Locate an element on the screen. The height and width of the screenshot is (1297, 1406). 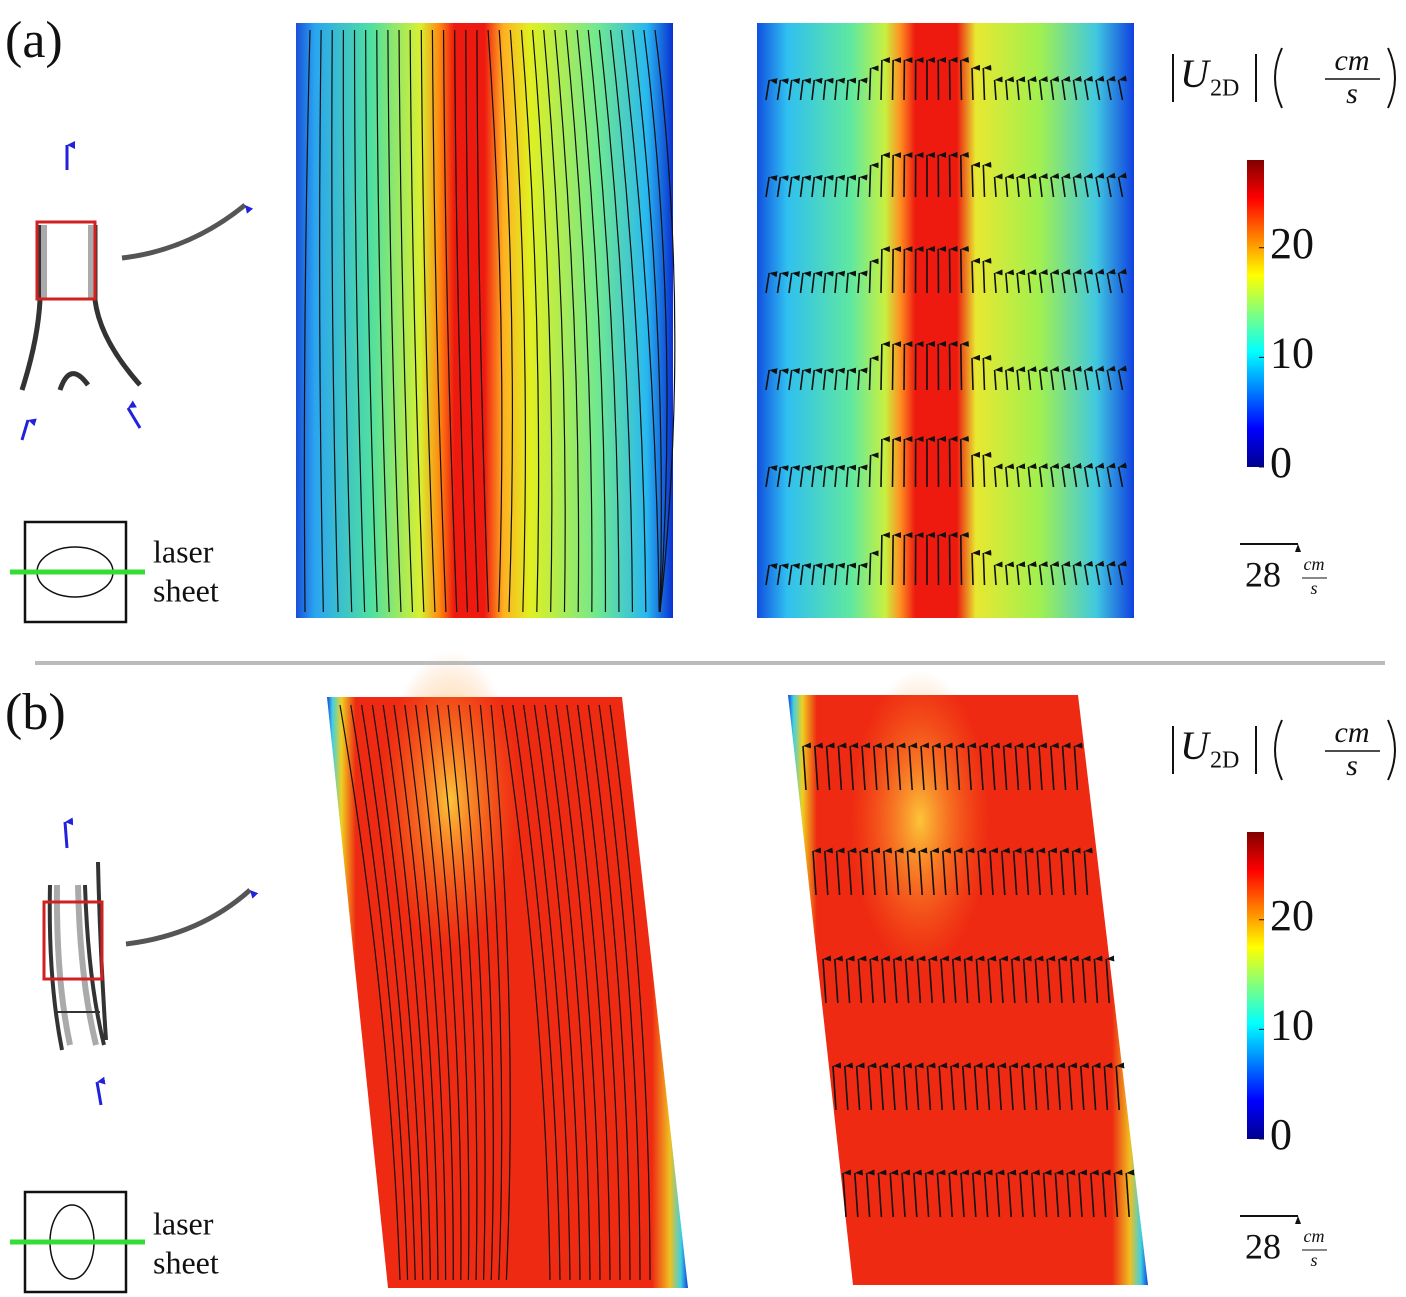
panel-label: (a) is located at coordinates (34, 40).